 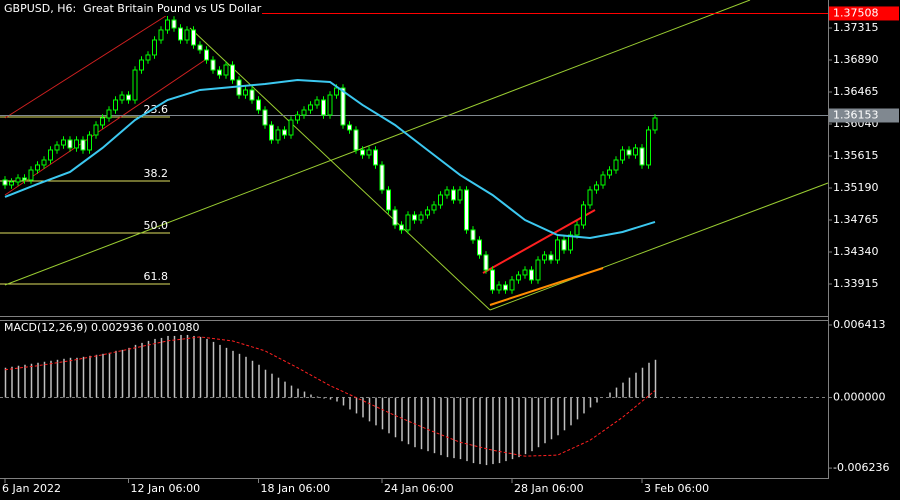 I want to click on price-label: 1.37508, so click(x=856, y=12).